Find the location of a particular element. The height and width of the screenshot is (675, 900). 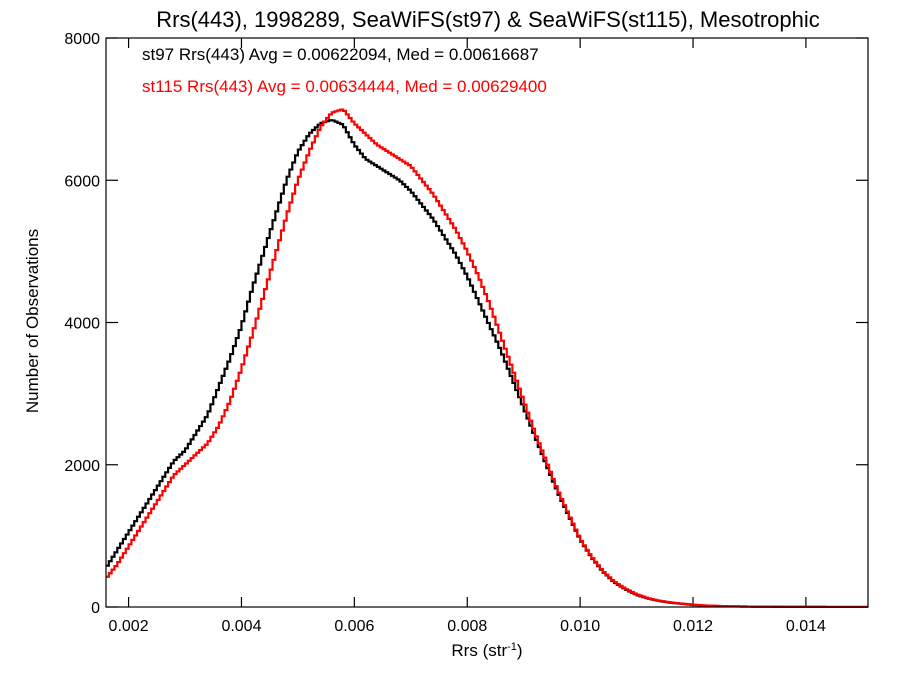

y-axis-label: Number of Observations is located at coordinates (32, 321).